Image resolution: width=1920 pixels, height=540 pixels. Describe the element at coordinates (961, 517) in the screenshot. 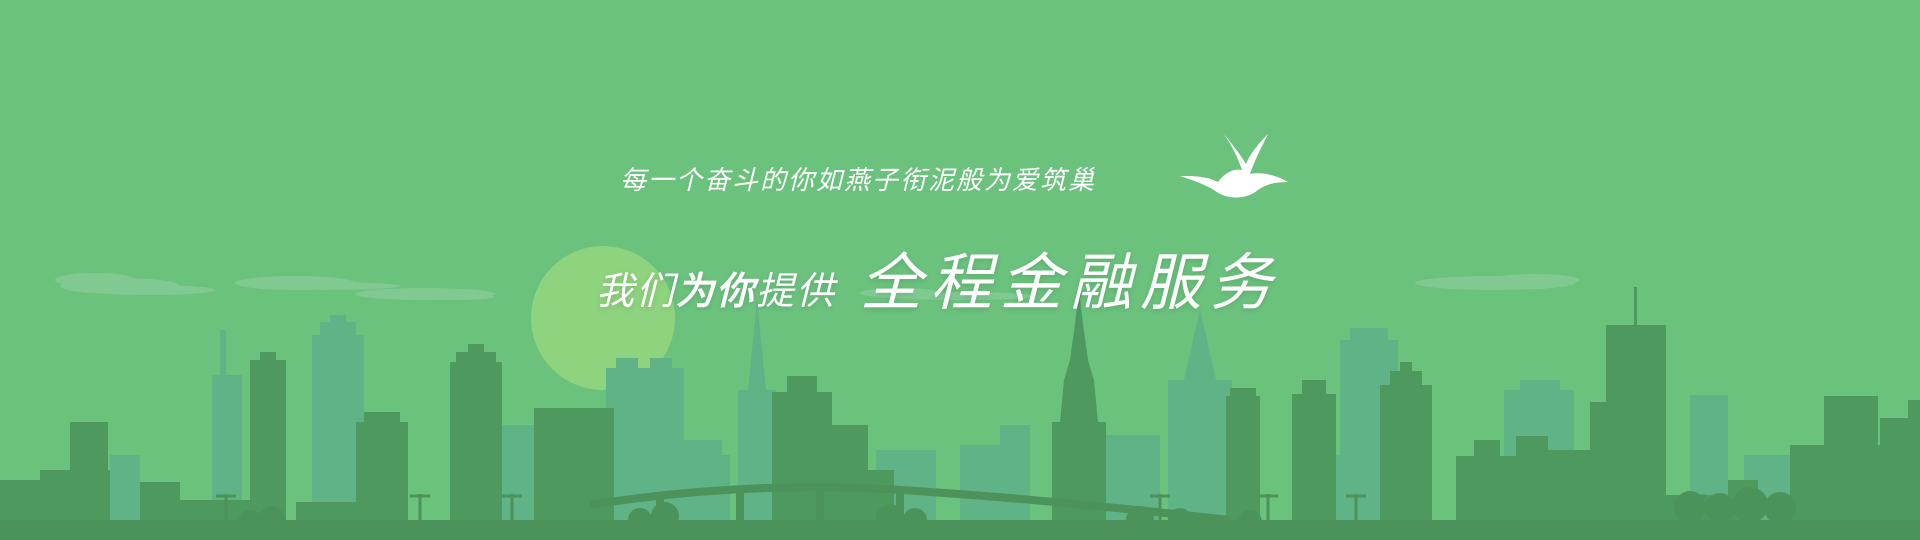

I see `street-lamps` at that location.